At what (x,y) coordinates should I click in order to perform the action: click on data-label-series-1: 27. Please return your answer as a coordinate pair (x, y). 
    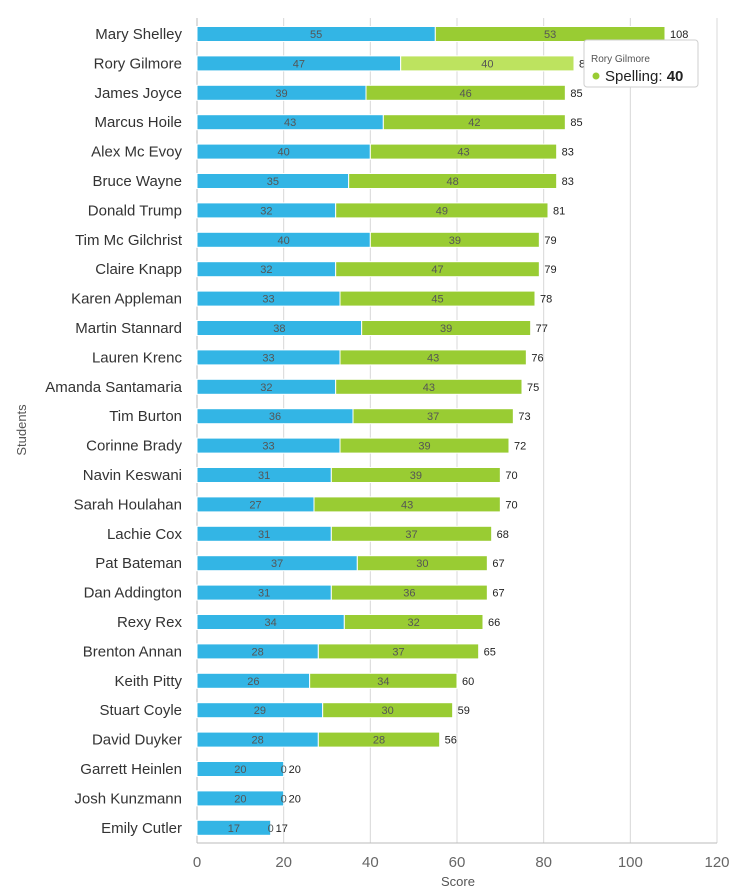
    Looking at the image, I should click on (255, 505).